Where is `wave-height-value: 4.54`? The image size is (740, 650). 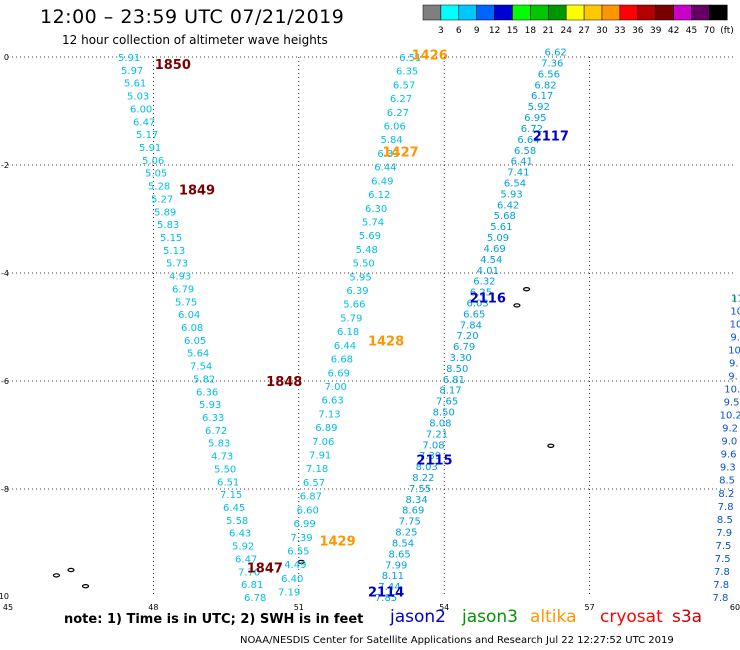
wave-height-value: 4.54 is located at coordinates (491, 260).